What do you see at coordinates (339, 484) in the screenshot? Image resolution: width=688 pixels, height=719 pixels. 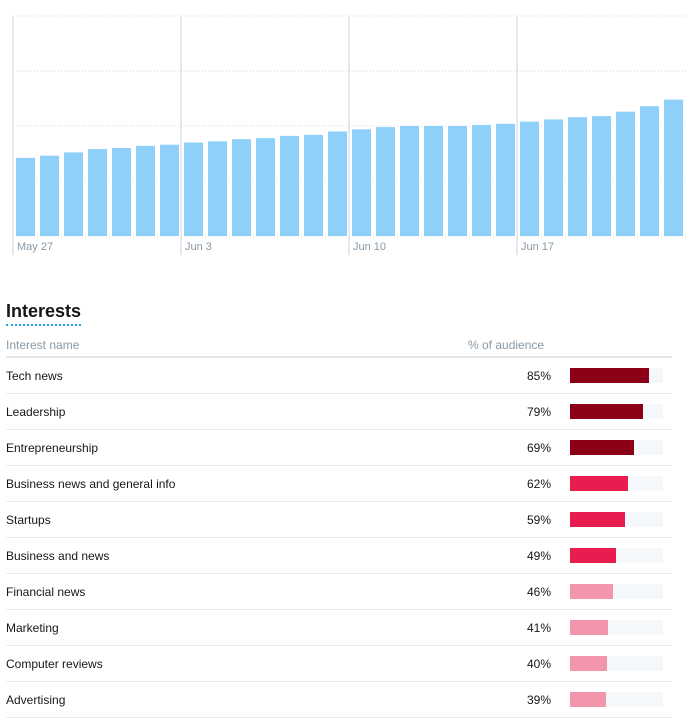 I see `table-row: Business news and general info 62%` at bounding box center [339, 484].